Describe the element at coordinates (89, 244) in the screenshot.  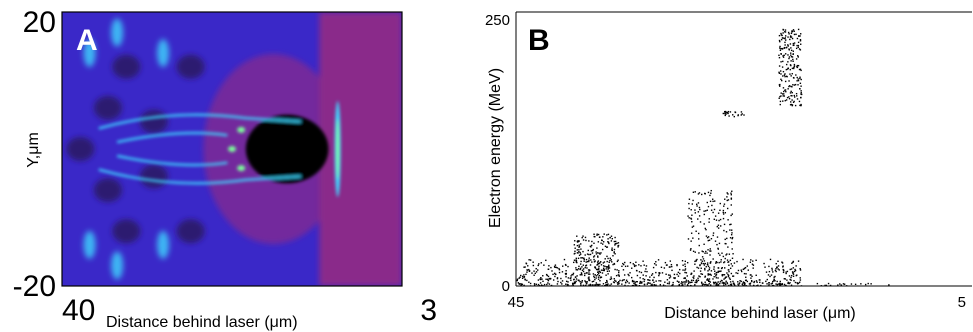
I see `cyan-streak` at that location.